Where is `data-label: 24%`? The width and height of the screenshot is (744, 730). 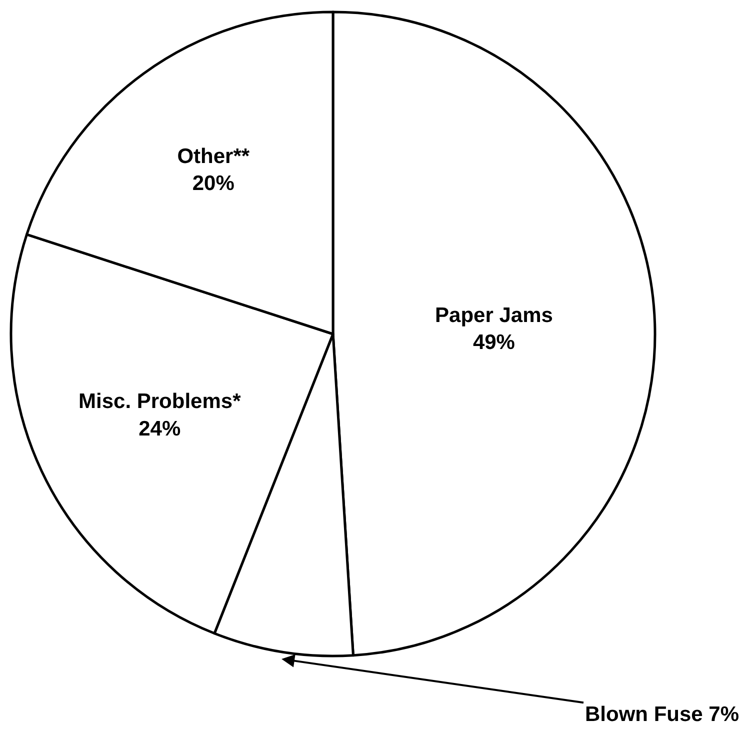 data-label: 24% is located at coordinates (159, 429).